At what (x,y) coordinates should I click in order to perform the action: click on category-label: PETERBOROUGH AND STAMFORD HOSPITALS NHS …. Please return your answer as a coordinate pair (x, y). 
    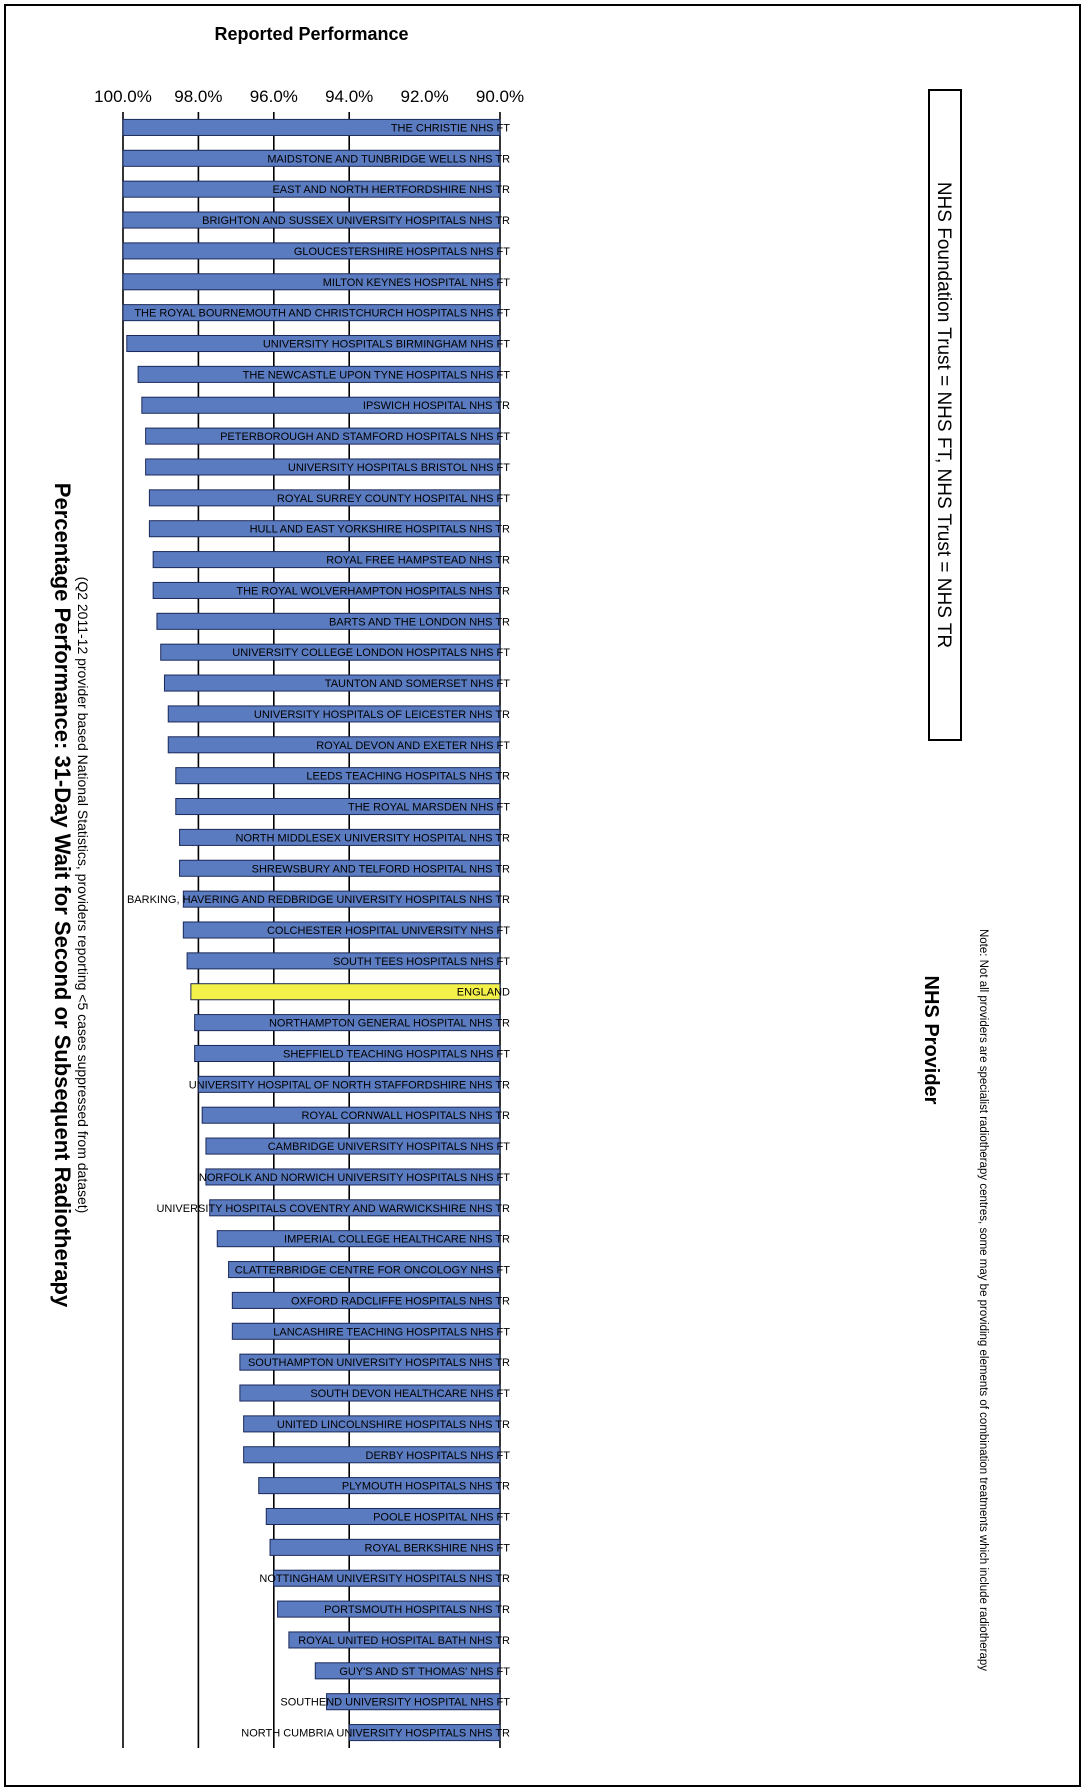
    Looking at the image, I should click on (365, 437).